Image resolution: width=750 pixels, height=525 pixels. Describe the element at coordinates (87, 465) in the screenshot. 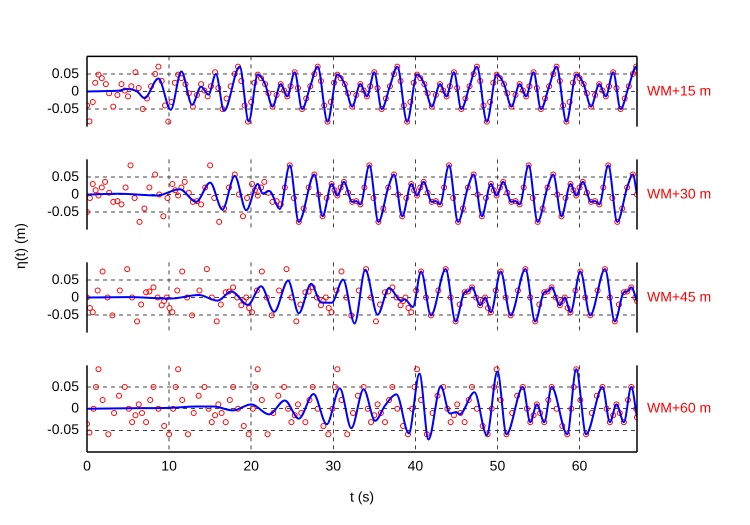

I see `x-tick-label: 0` at that location.